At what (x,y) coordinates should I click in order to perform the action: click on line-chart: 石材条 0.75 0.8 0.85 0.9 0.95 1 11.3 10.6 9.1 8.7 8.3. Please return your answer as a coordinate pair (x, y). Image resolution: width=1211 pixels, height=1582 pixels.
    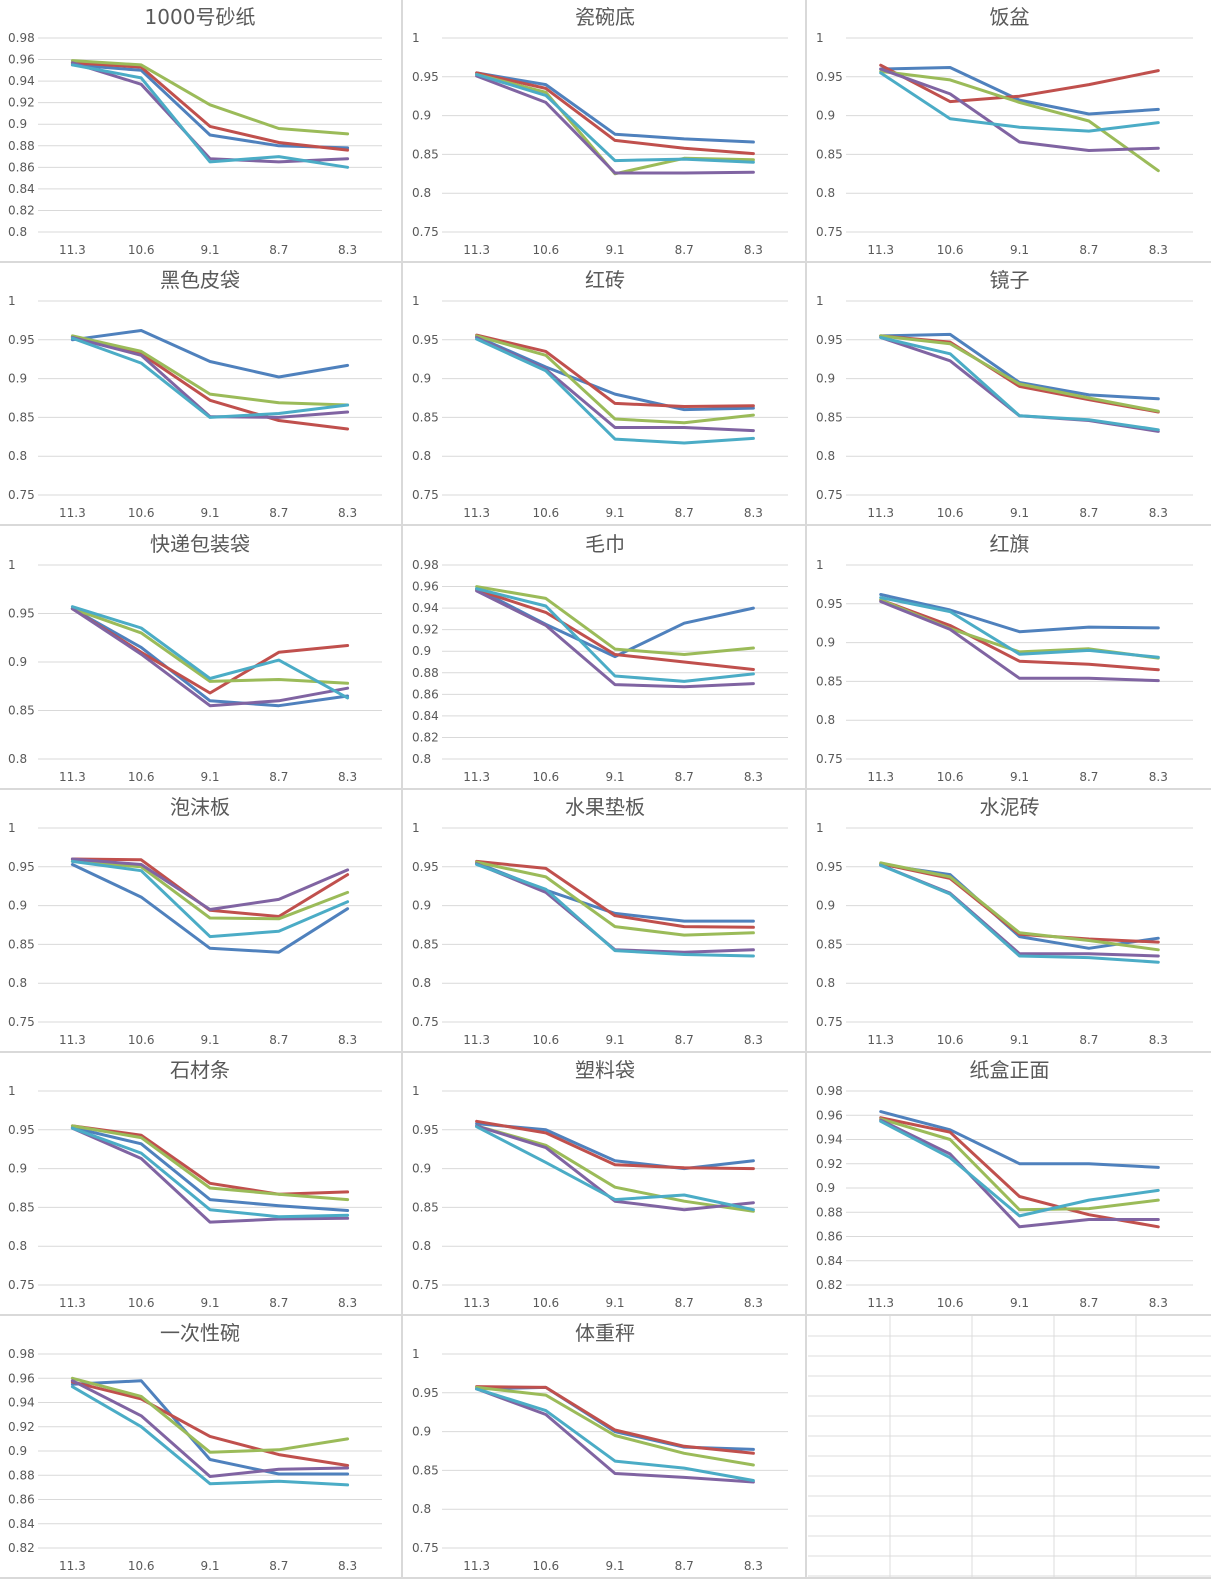
    Looking at the image, I should click on (195, 1184).